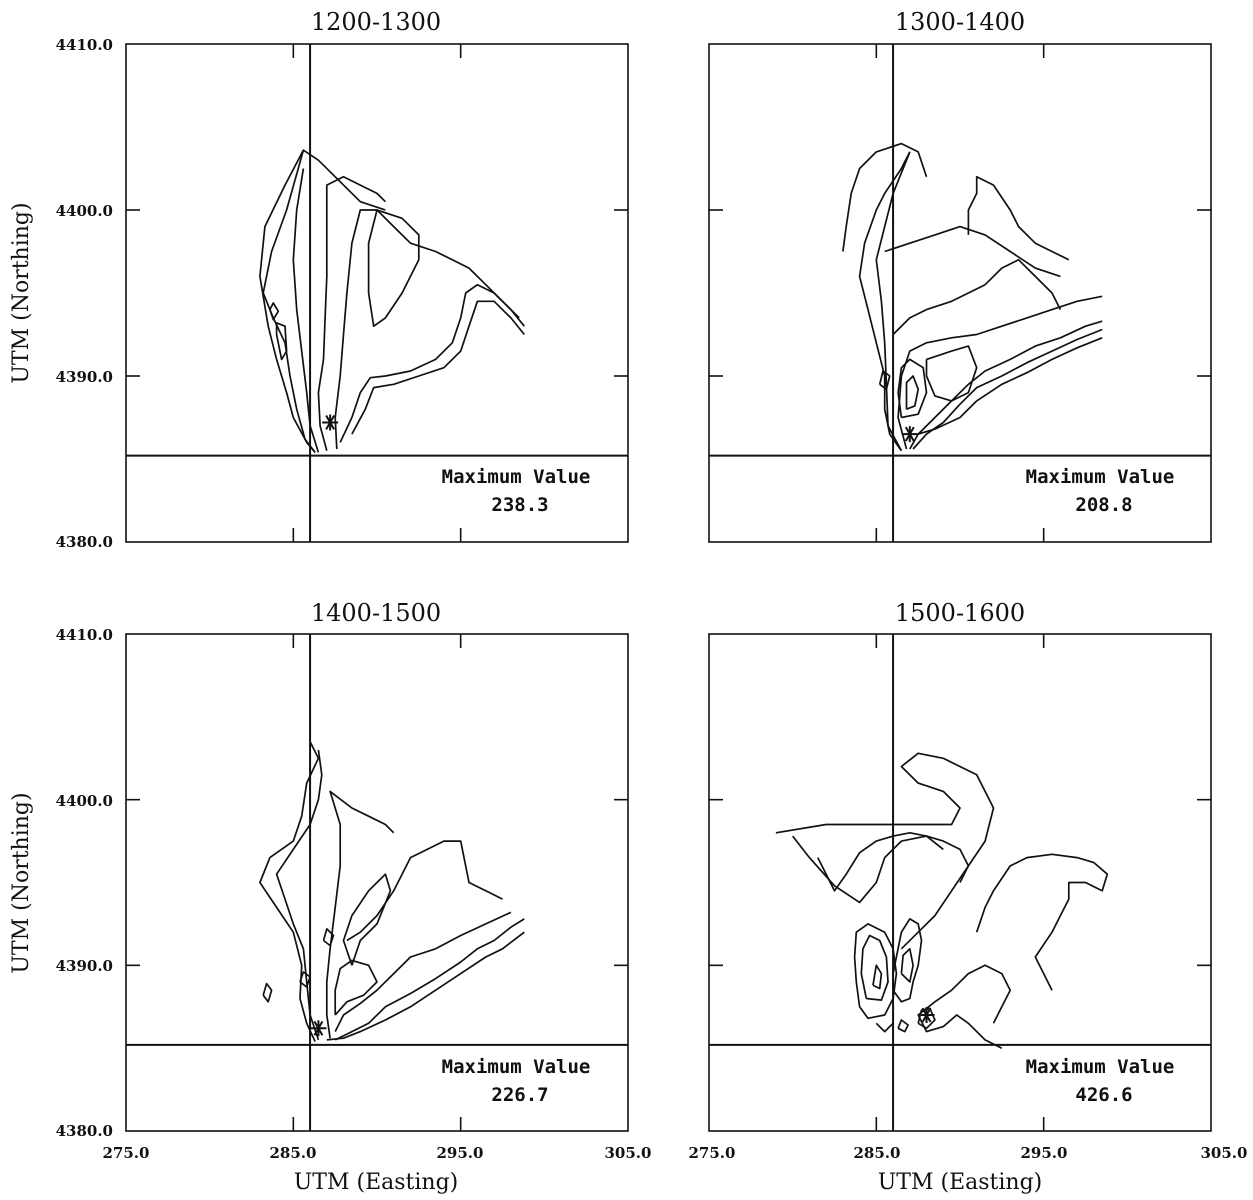 This screenshot has width=1253, height=1200. What do you see at coordinates (1103, 505) in the screenshot?
I see `max-value-number: 208.8` at bounding box center [1103, 505].